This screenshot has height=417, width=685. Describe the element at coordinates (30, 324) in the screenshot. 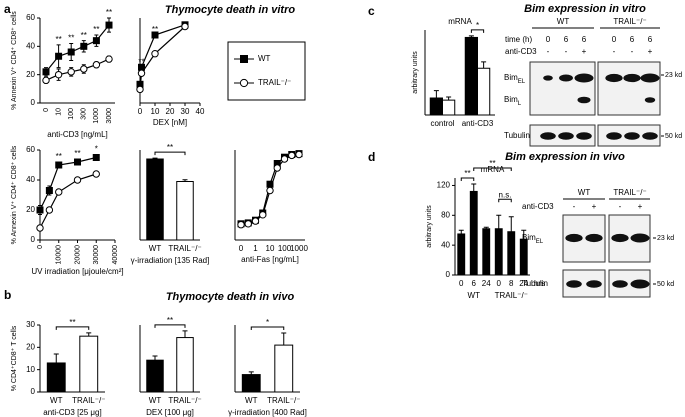

I see `y-tick-label: 30` at that location.